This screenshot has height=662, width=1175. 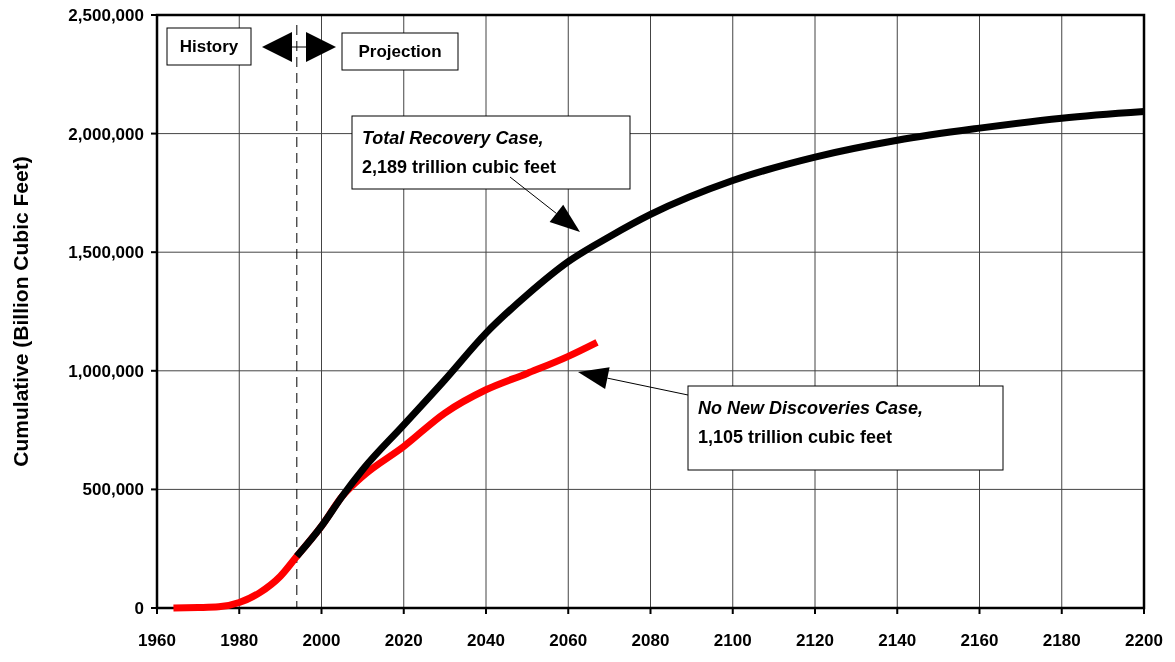 I want to click on y-tick-label: 0, so click(x=139, y=608).